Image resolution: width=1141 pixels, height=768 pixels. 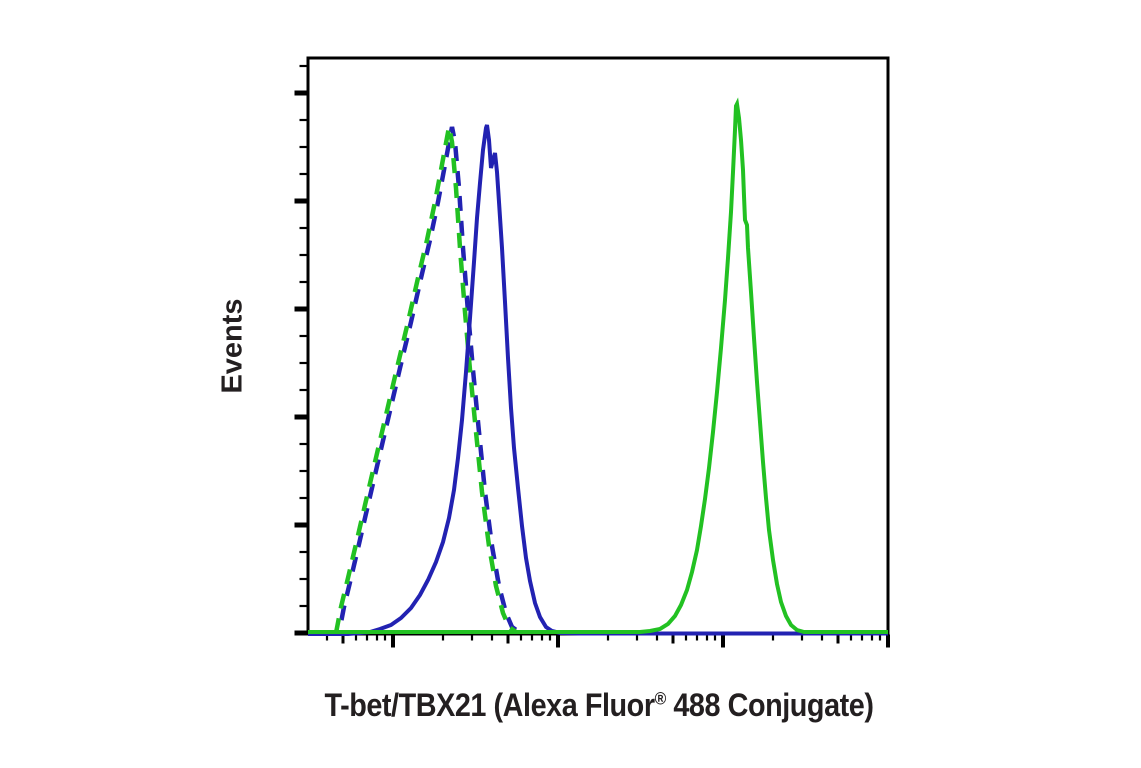 What do you see at coordinates (769, 705) in the screenshot?
I see `x-axis-title-text-2: 488 Conjugate)` at bounding box center [769, 705].